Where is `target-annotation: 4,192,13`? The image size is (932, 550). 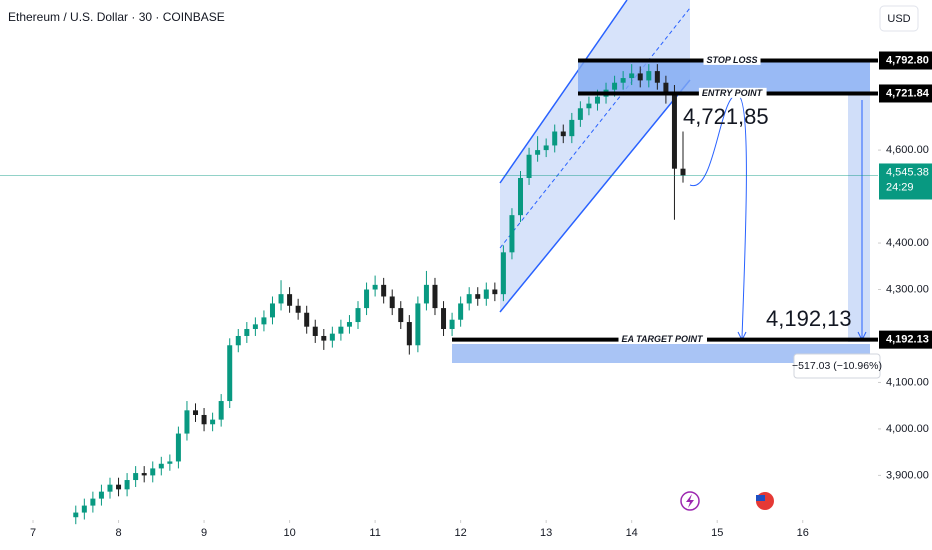 target-annotation: 4,192,13 is located at coordinates (809, 318).